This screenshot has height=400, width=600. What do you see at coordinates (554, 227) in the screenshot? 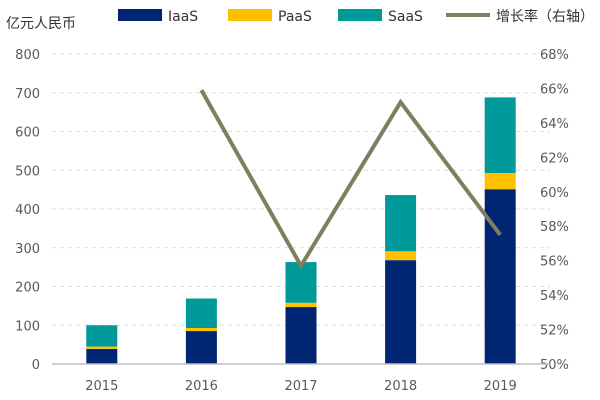
I see `y2-tick-label: 58%` at bounding box center [554, 227].